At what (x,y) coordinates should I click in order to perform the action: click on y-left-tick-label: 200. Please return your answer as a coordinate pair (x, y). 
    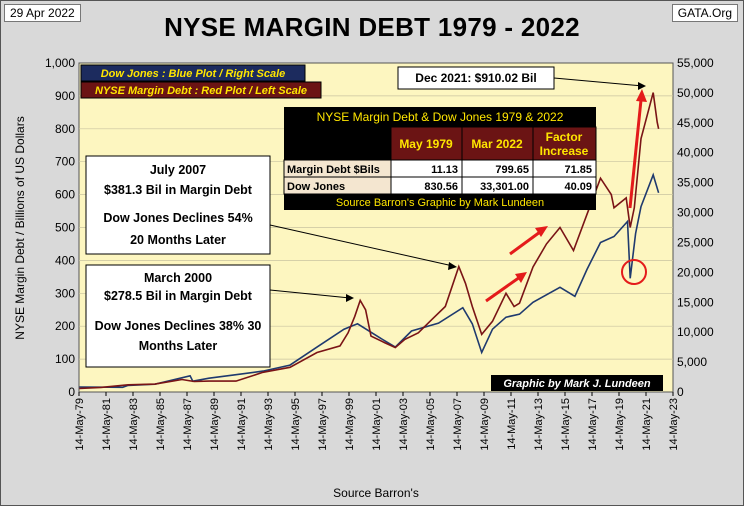
    Looking at the image, I should click on (65, 326).